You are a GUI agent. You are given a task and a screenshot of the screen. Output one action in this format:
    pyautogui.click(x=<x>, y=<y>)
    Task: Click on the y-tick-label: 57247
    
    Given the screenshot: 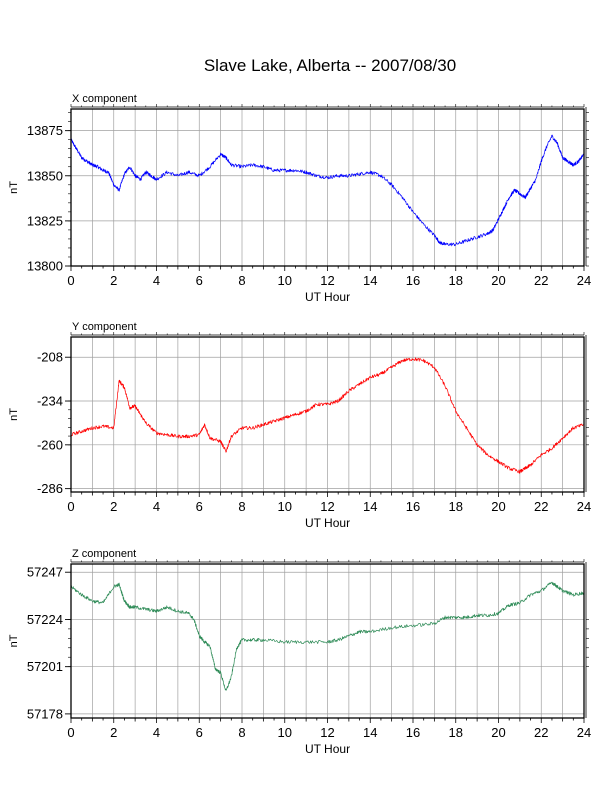 What is the action you would take?
    pyautogui.click(x=45, y=572)
    